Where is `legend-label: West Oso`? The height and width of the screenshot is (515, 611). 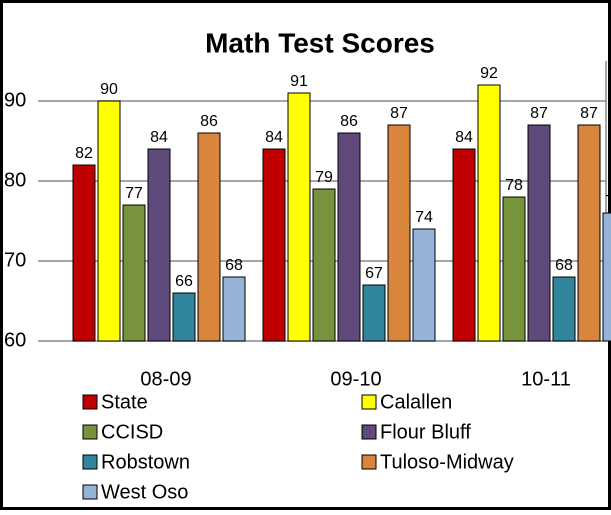
legend-label: West Oso is located at coordinates (144, 492).